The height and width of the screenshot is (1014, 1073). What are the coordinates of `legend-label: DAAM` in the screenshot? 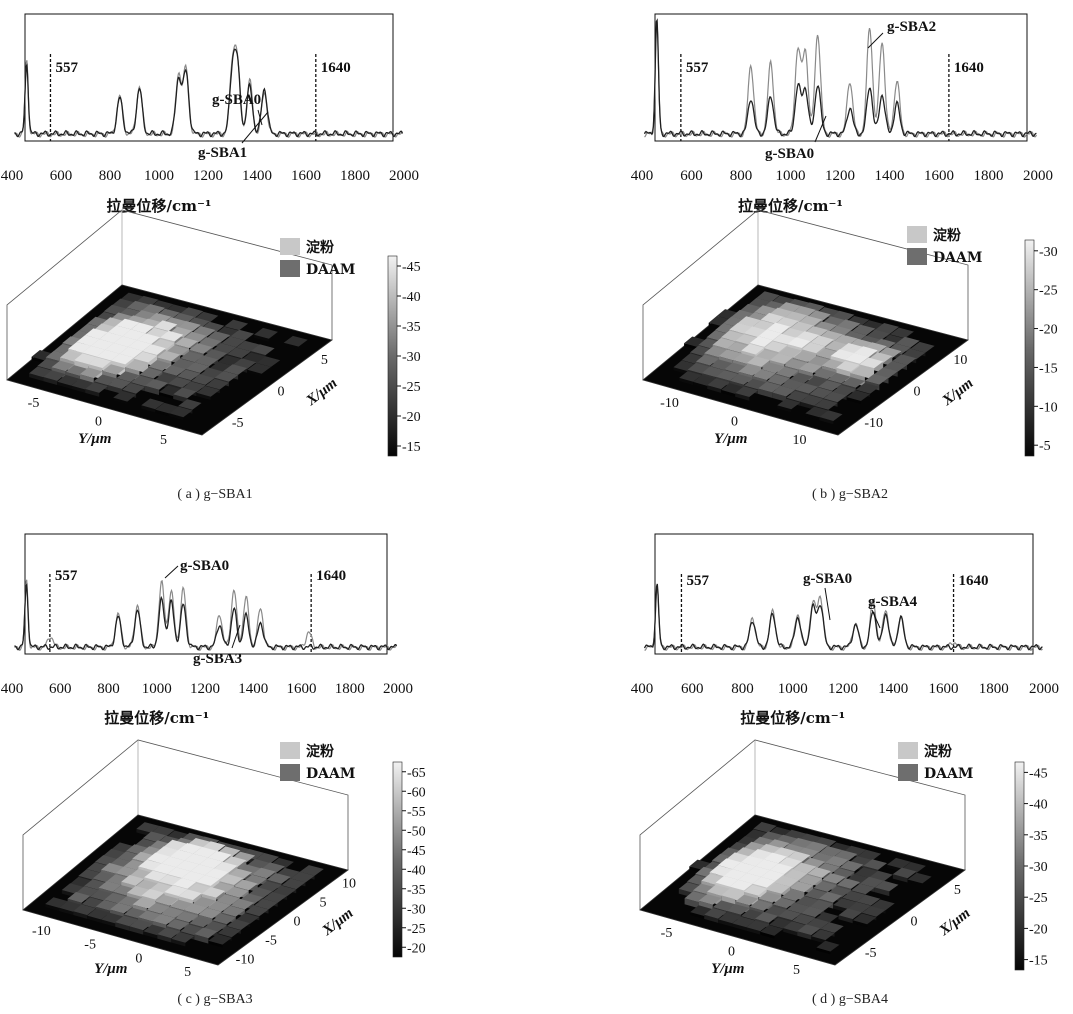 It's located at (948, 774).